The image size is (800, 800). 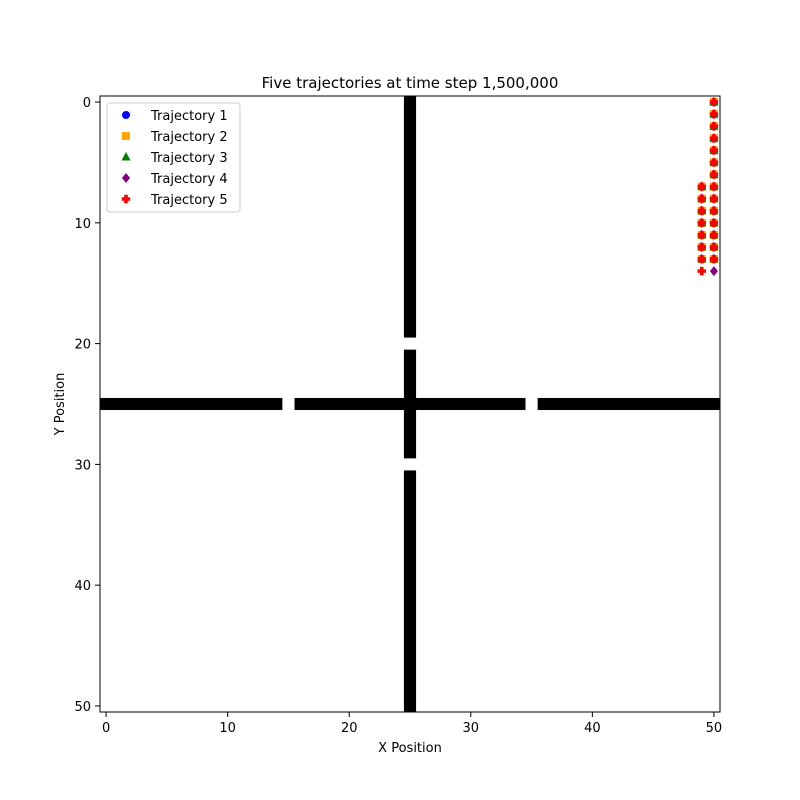 I want to click on legend-box, so click(x=173, y=157).